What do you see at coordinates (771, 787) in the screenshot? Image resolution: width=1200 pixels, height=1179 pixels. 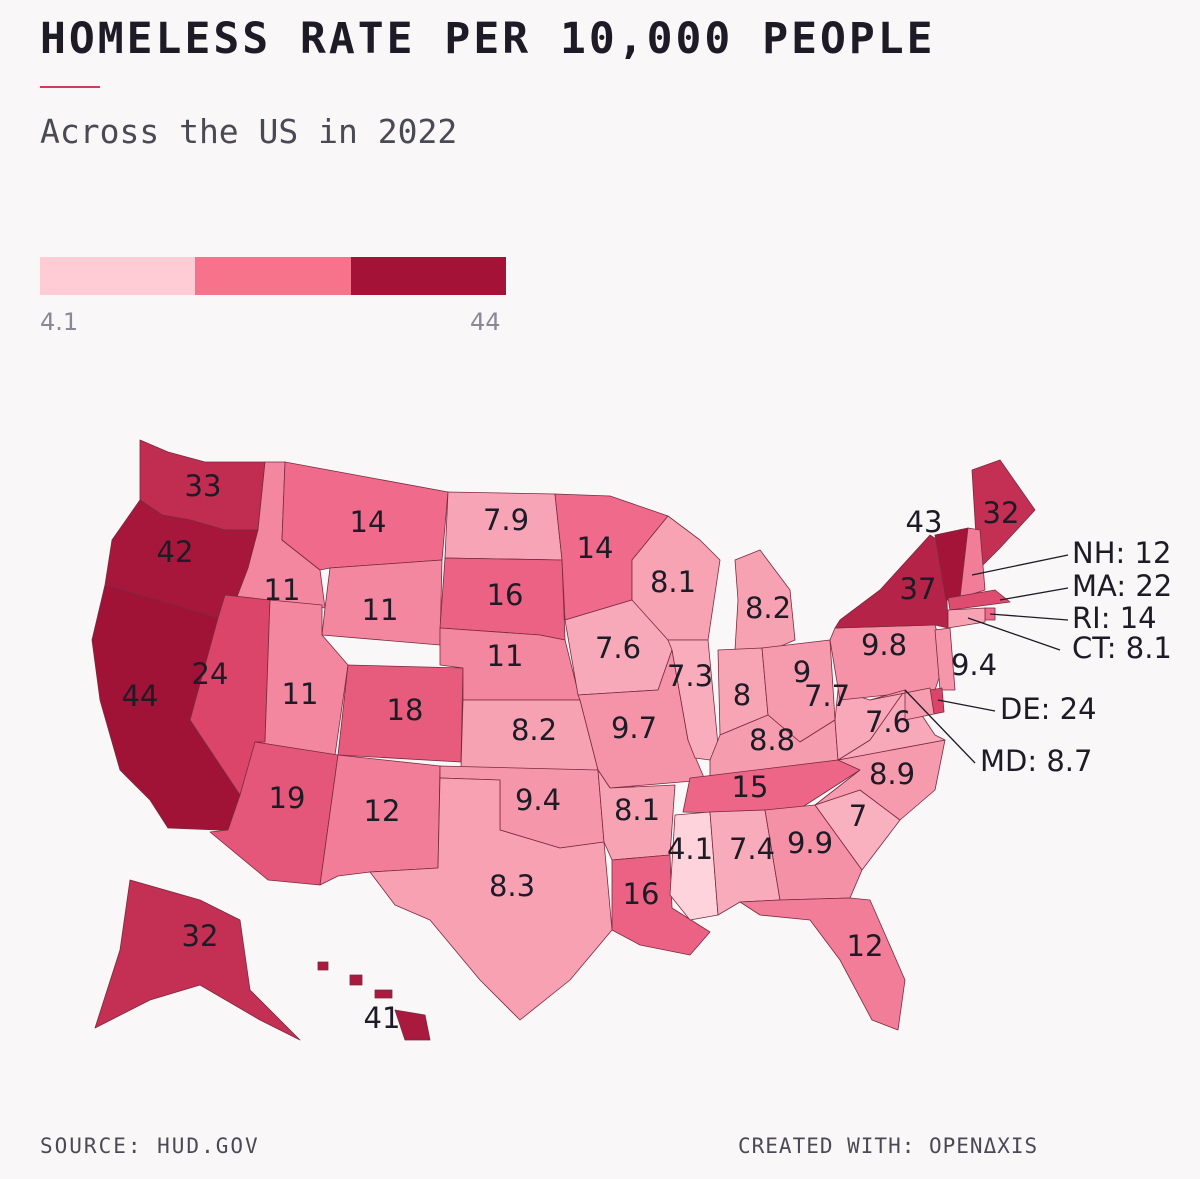 I see `state-tn` at bounding box center [771, 787].